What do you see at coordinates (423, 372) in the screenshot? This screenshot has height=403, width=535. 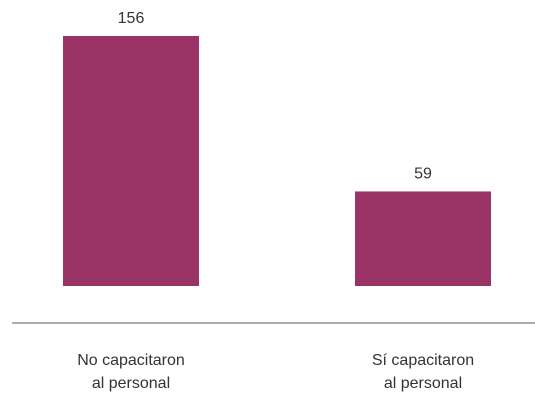 I see `category-label-2: Sí capacitaron al personal` at bounding box center [423, 372].